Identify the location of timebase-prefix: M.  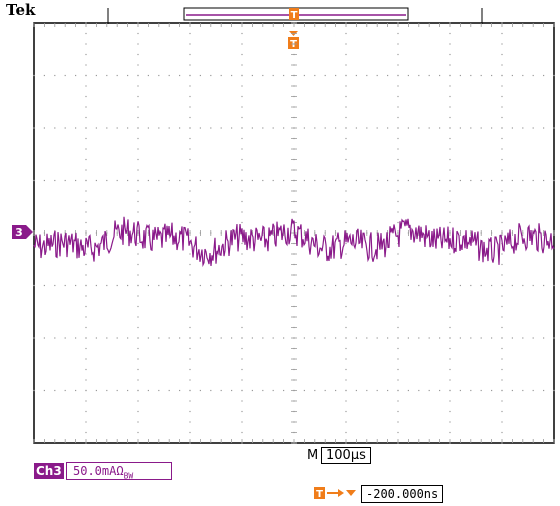
(313, 455).